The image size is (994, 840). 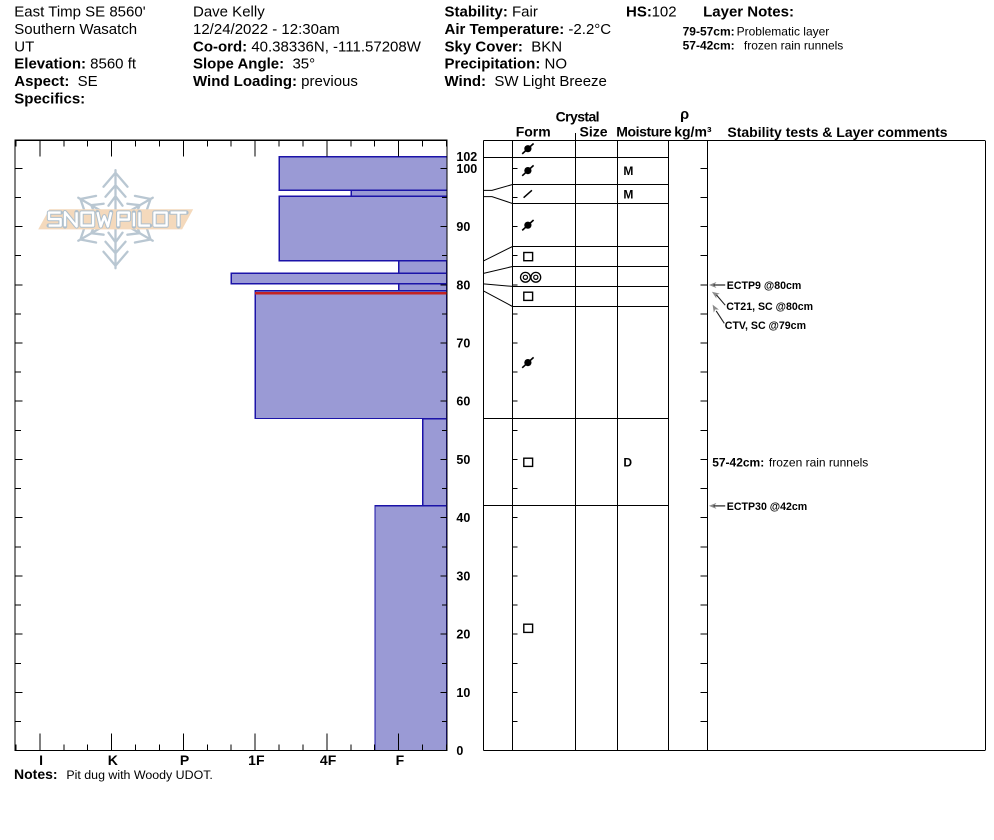 What do you see at coordinates (75, 29) in the screenshot?
I see `svg-text: Southern Wasatch` at bounding box center [75, 29].